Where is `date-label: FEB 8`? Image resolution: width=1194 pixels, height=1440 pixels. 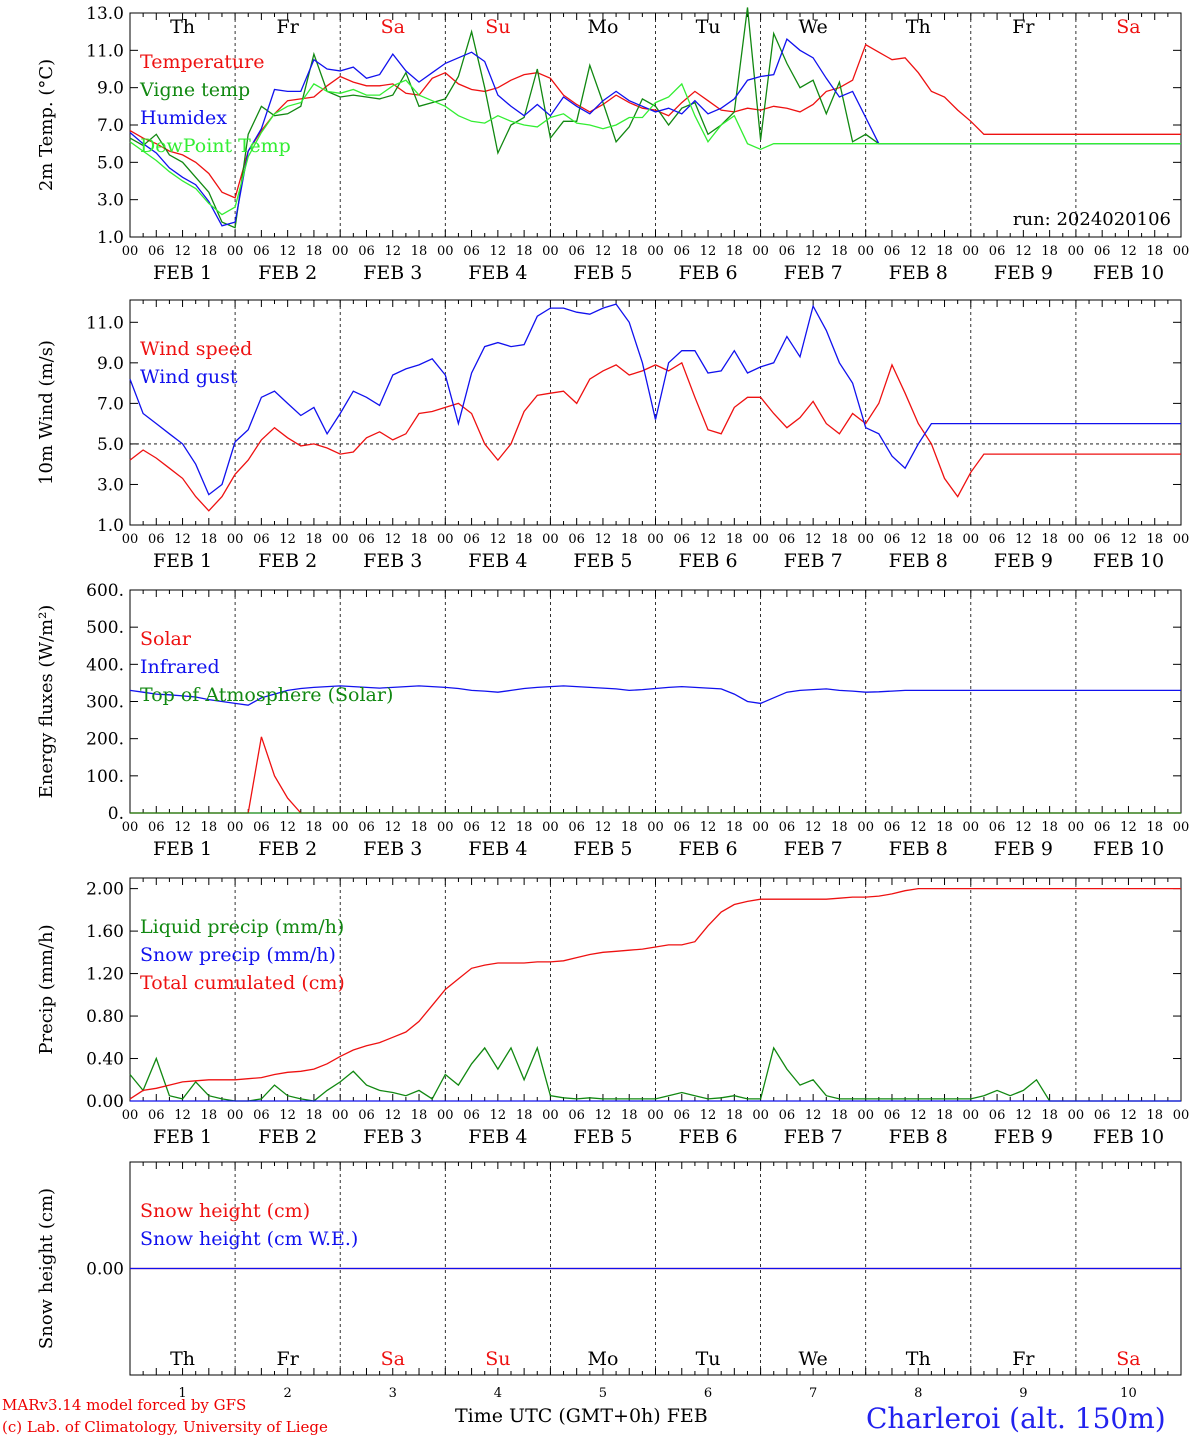
date-label: FEB 8 is located at coordinates (918, 1137).